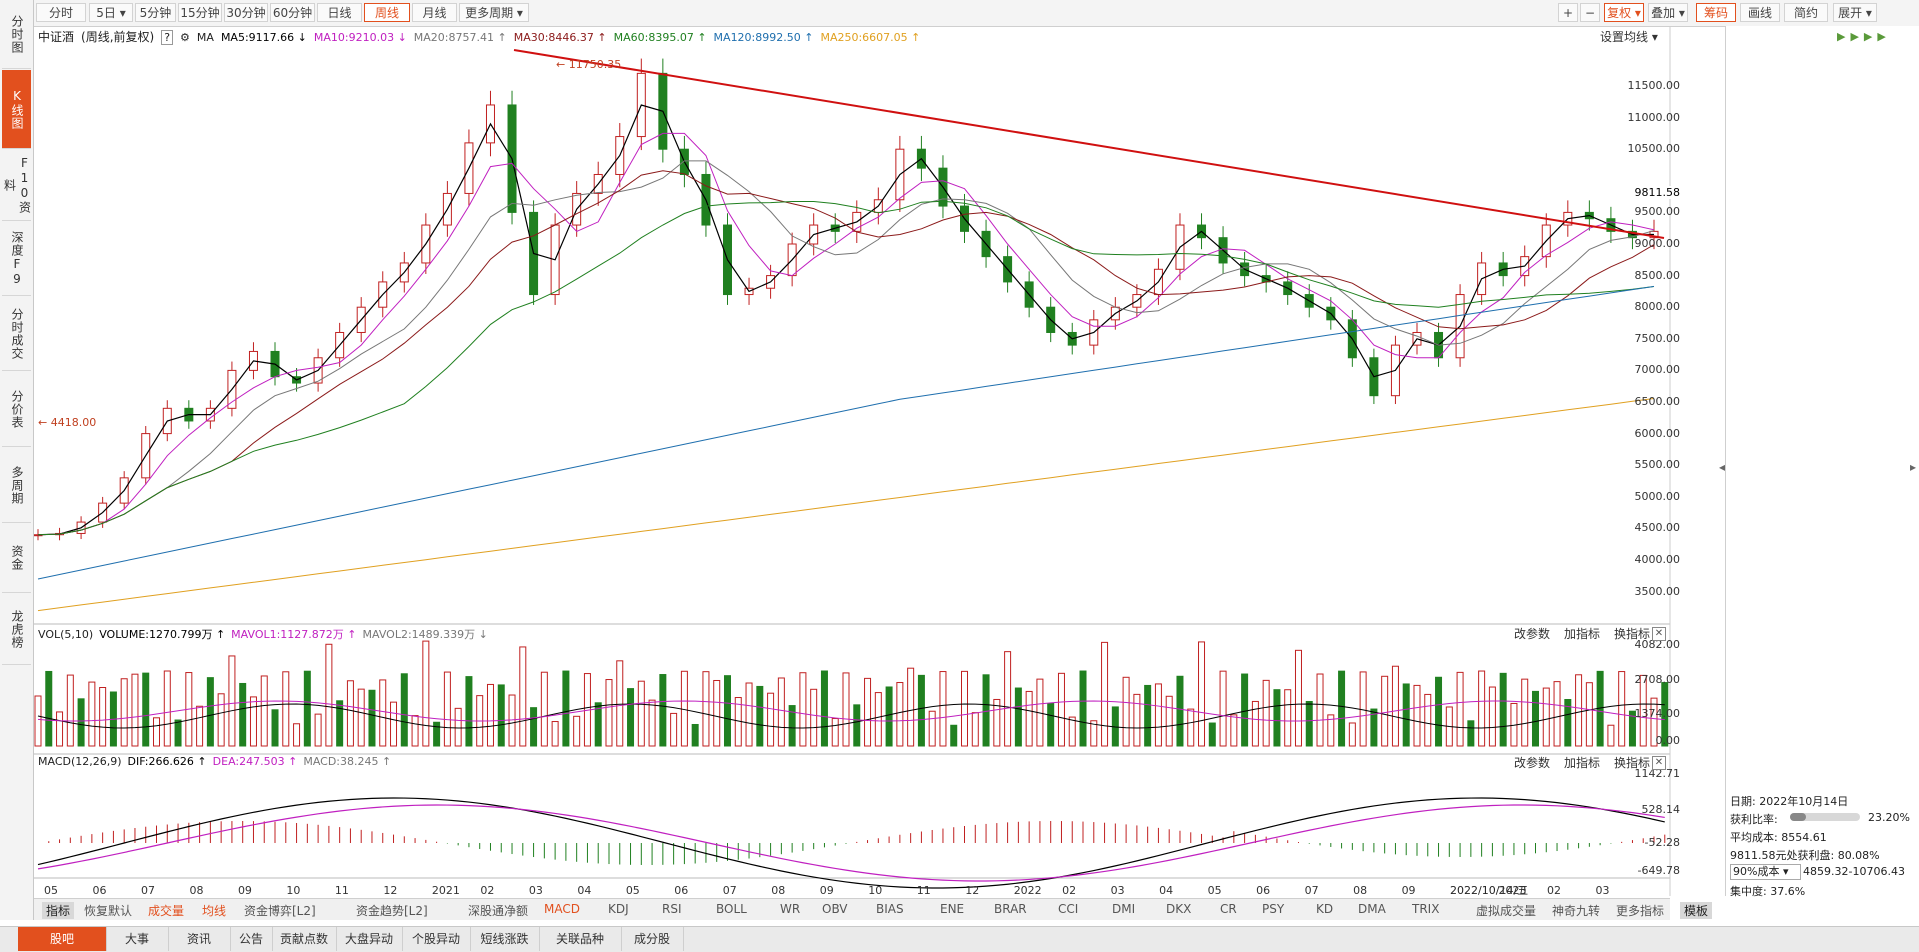 The width and height of the screenshot is (1919, 952). What do you see at coordinates (1068, 909) in the screenshot?
I see `indicator-tab-16: CCI` at bounding box center [1068, 909].